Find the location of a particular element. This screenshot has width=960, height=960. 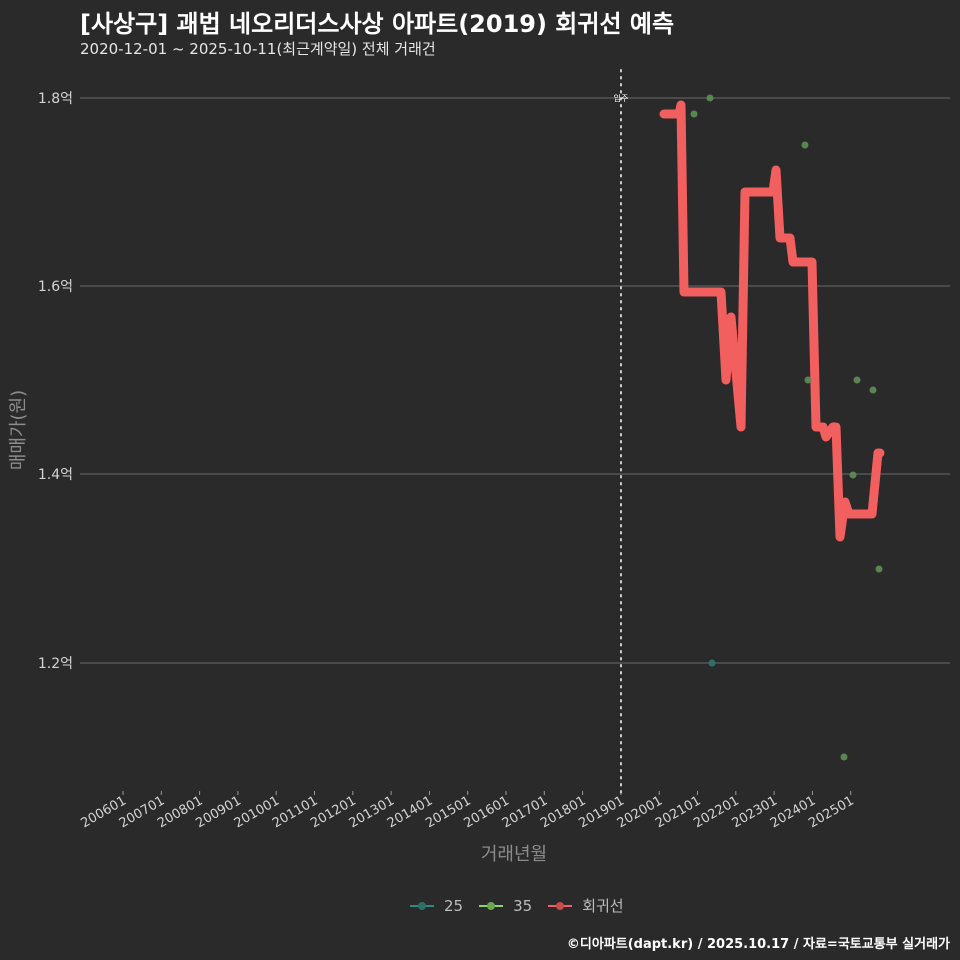

chart-legend: 25 35 회귀선 is located at coordinates (521, 905).